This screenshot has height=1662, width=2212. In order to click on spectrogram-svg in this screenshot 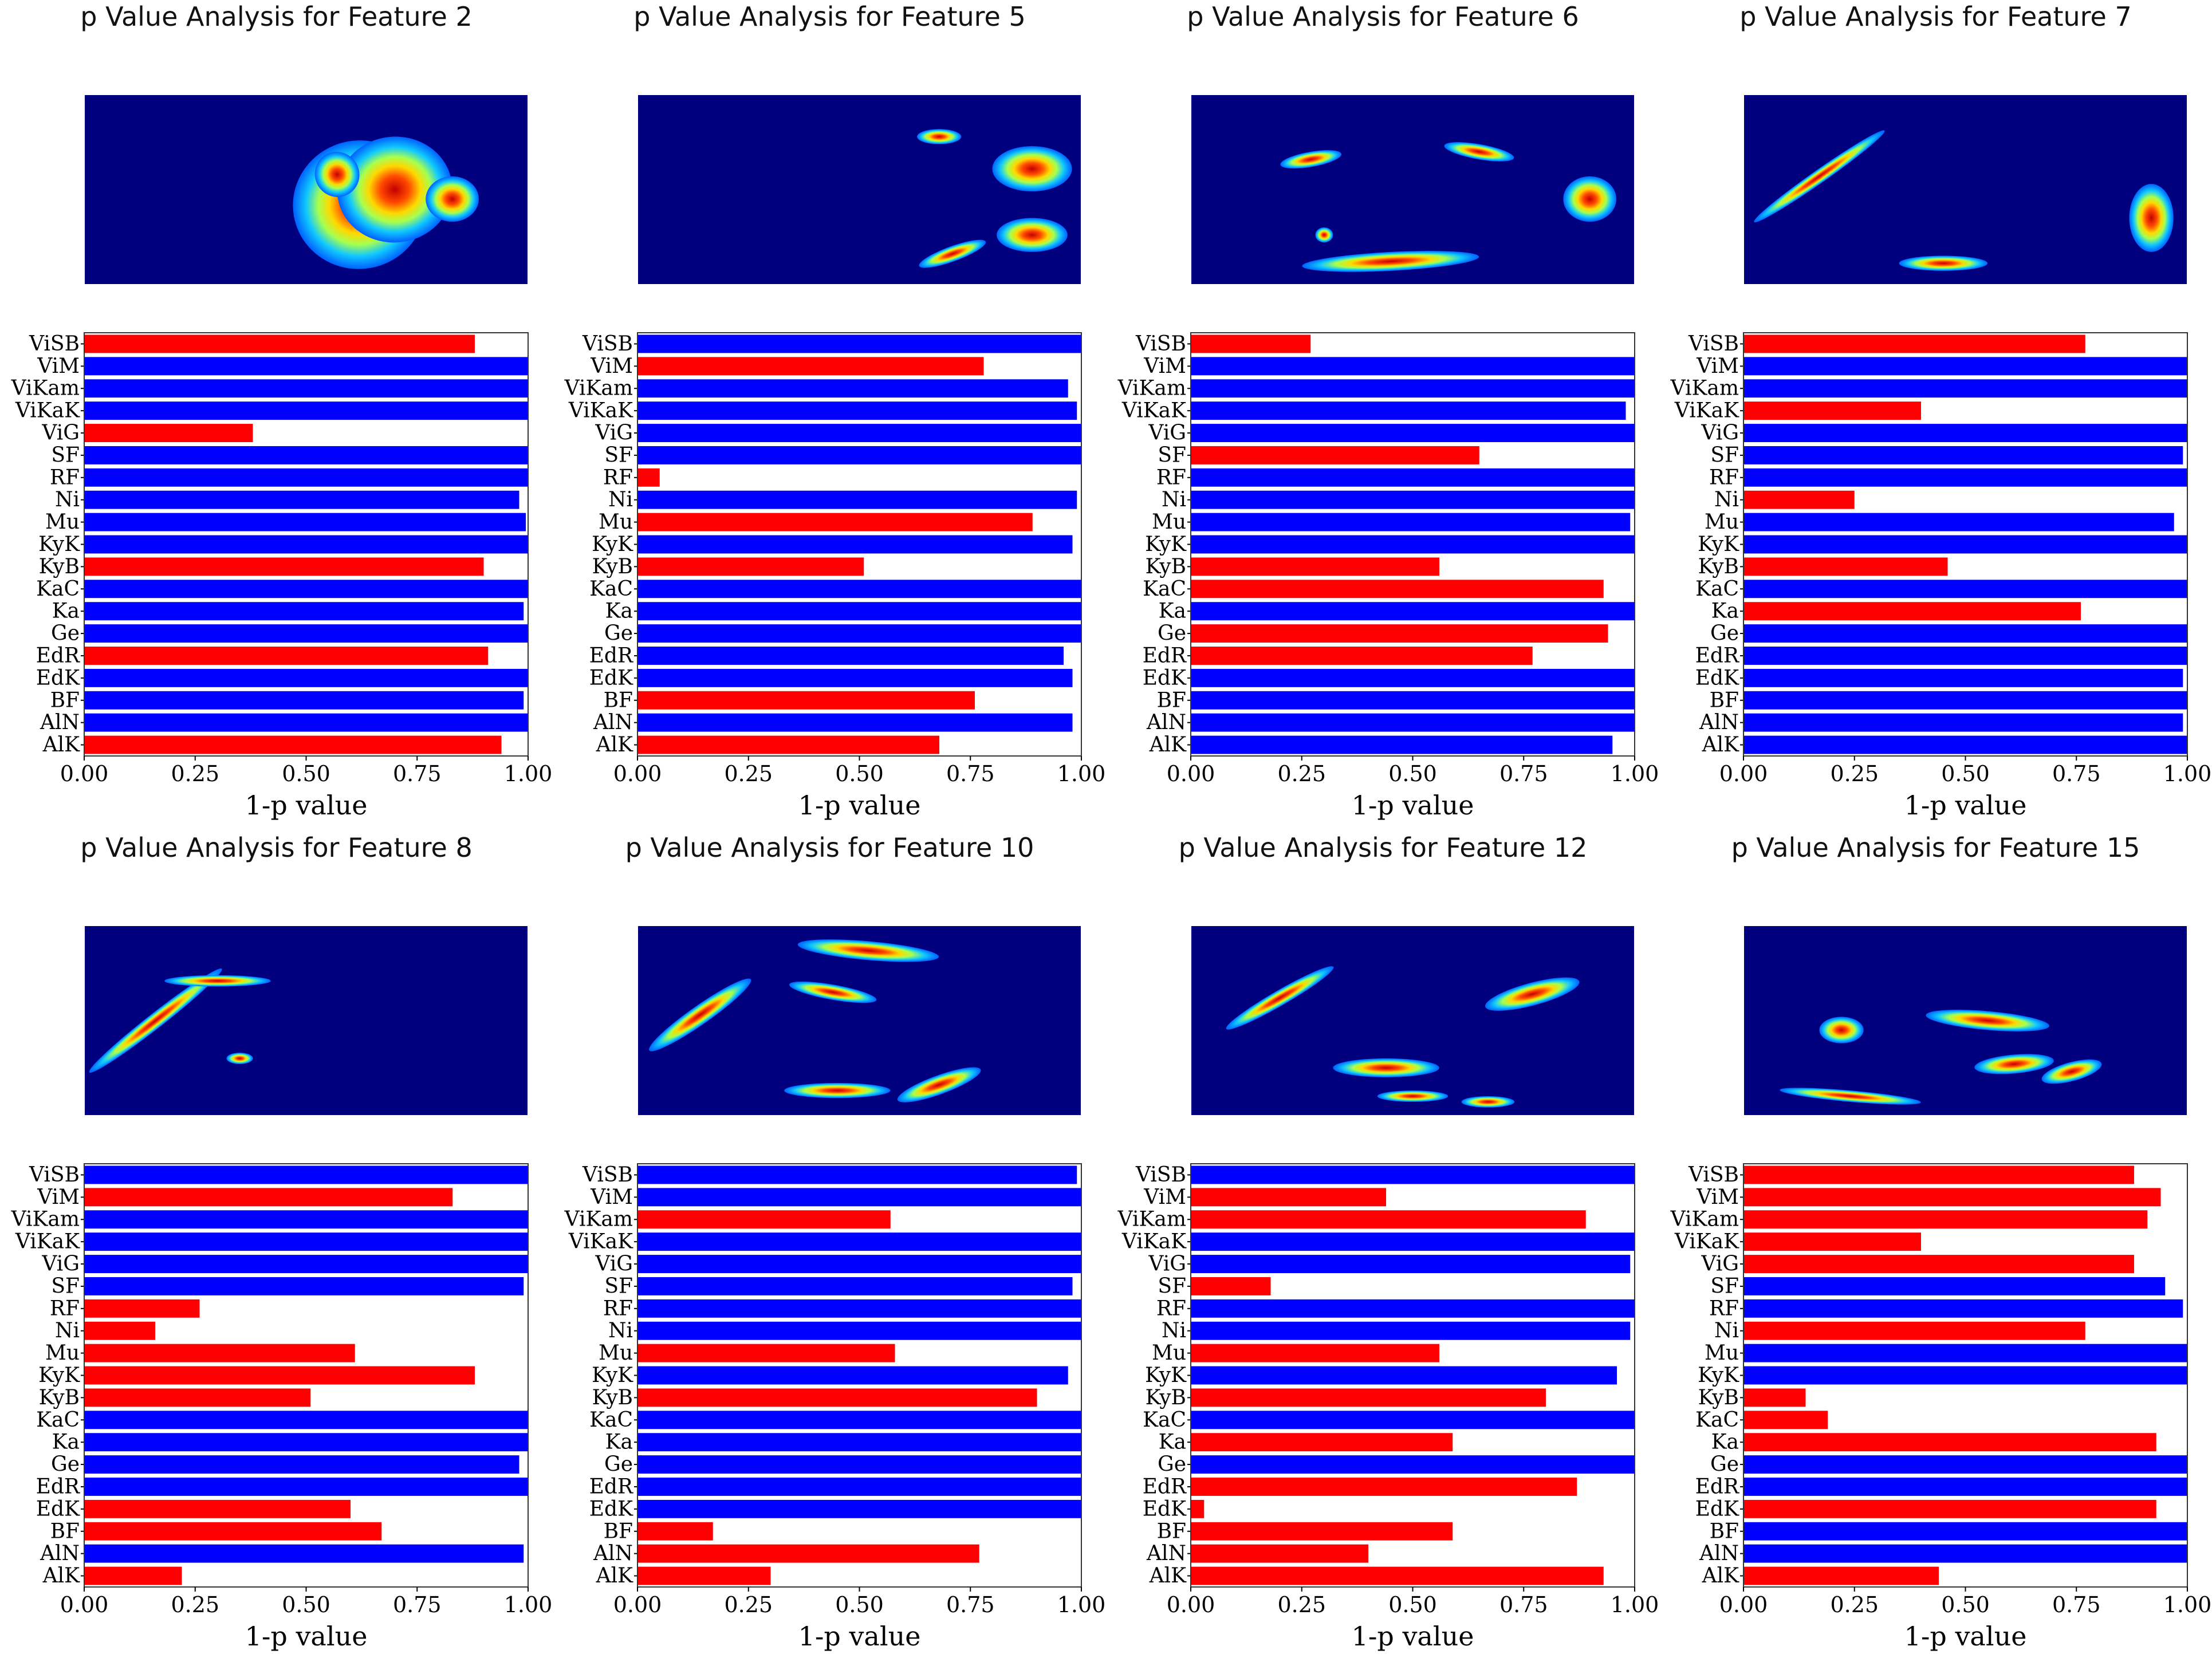, I will do `click(1403, 1037)`.